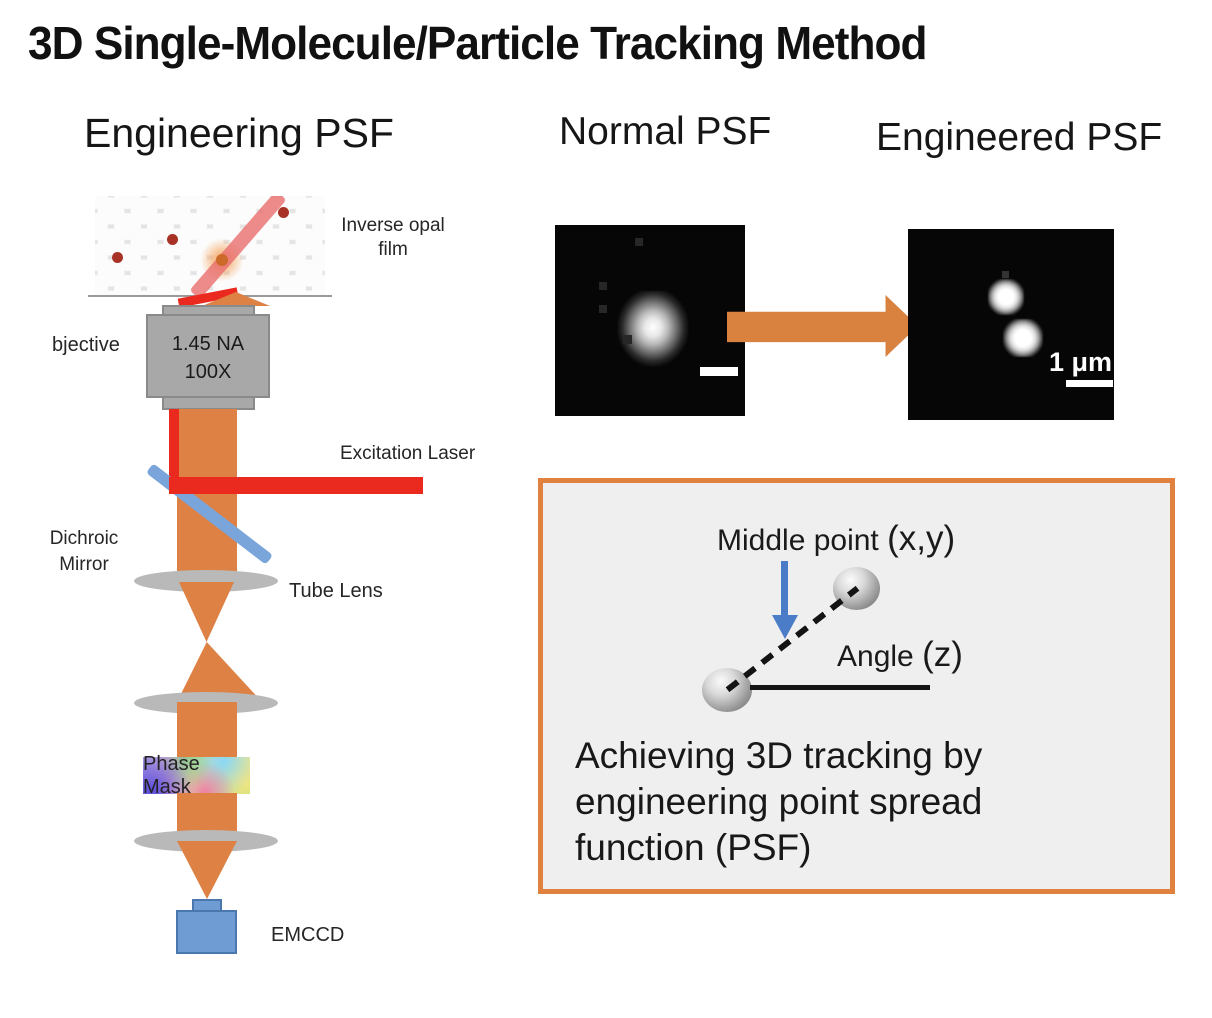 This screenshot has height=1018, width=1212. What do you see at coordinates (665, 131) in the screenshot?
I see `normal-psf-heading: Normal PSF` at bounding box center [665, 131].